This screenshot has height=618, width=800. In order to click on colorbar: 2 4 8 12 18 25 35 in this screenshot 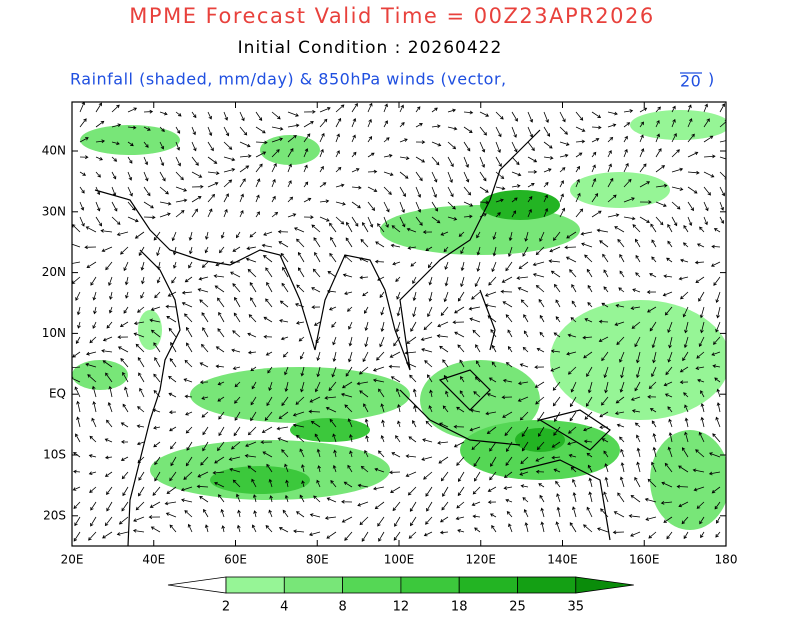, I will do `click(400, 595)`.